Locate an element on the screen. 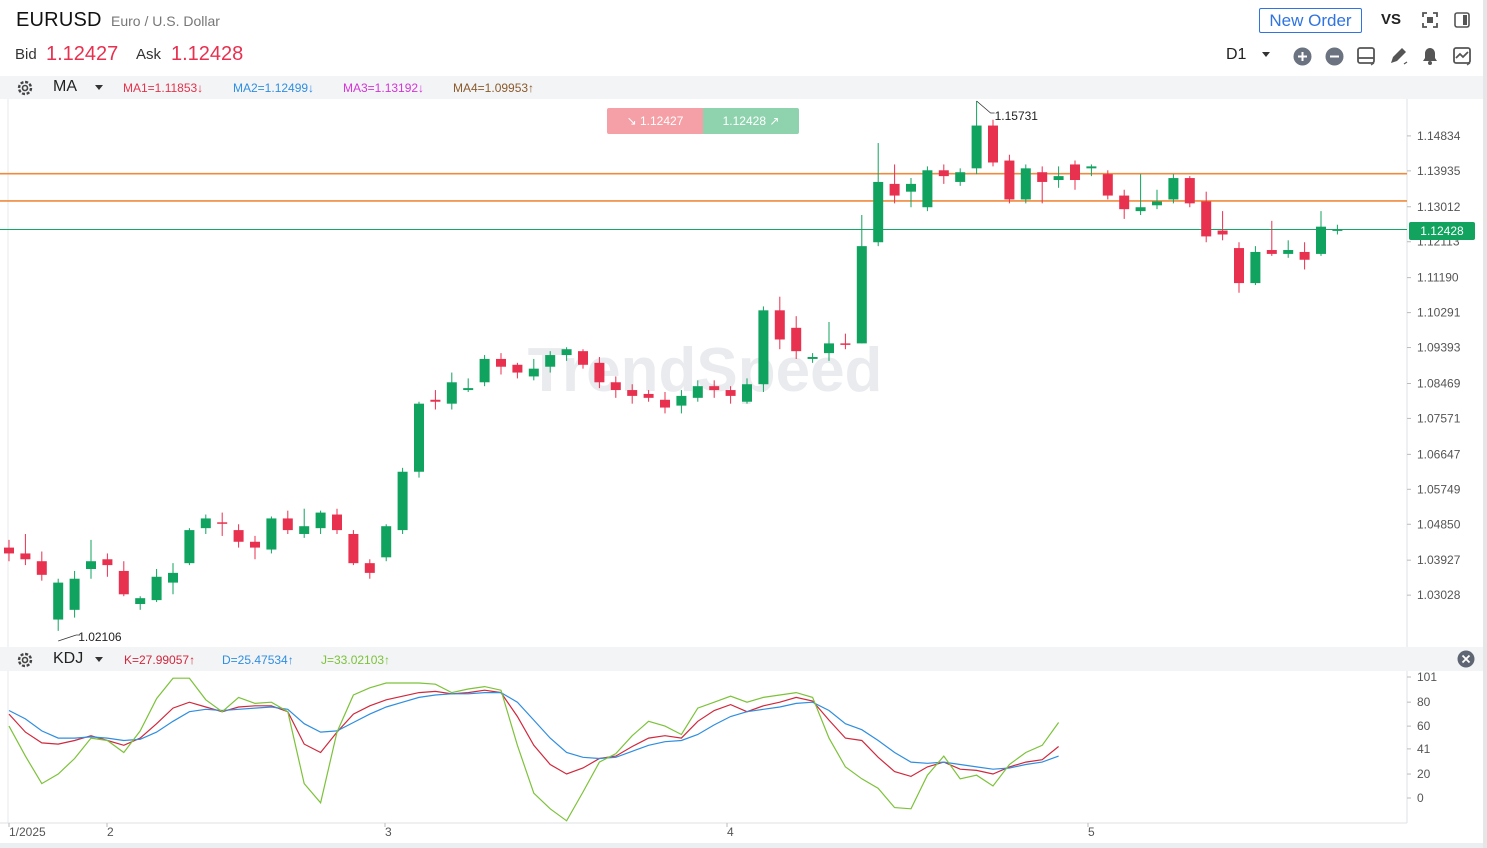 Image resolution: width=1487 pixels, height=848 pixels. indicator-chart-icon is located at coordinates (1462, 56).